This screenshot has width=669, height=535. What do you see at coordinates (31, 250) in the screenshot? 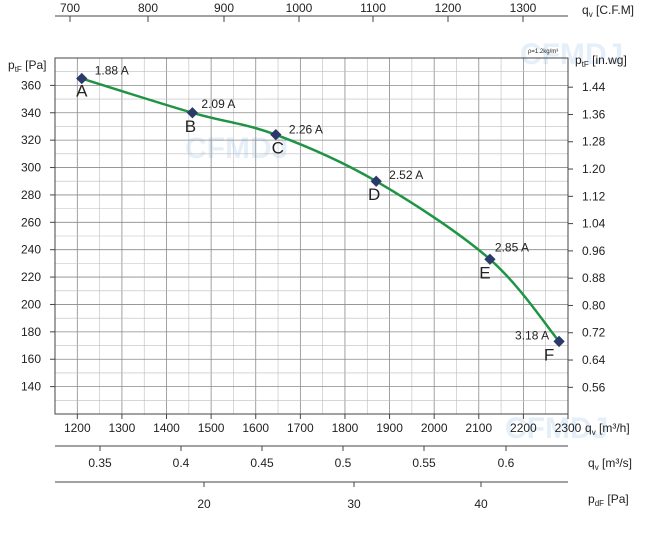
I see `y-tick-label: 240` at bounding box center [31, 250].